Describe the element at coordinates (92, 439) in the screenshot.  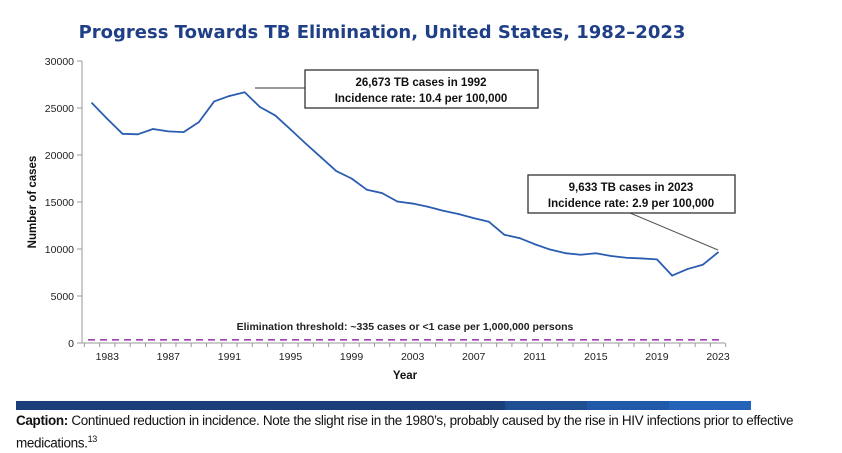
I see `caption-reference: 13` at that location.